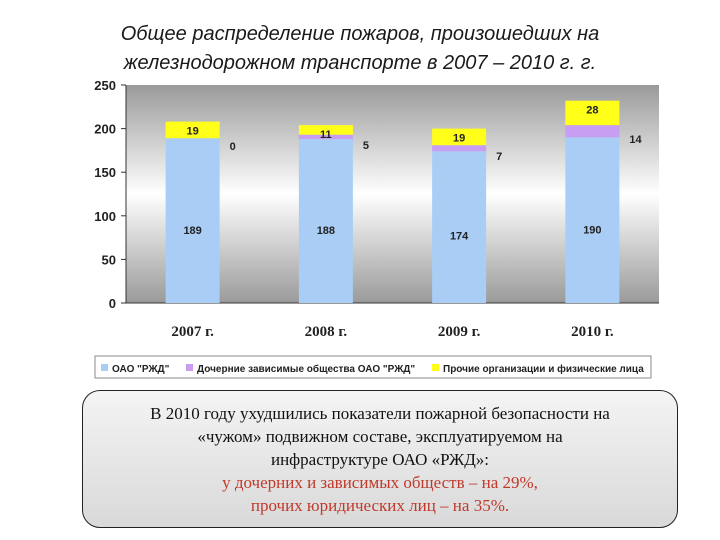  I want to click on y-tick-label: 150, so click(105, 172).